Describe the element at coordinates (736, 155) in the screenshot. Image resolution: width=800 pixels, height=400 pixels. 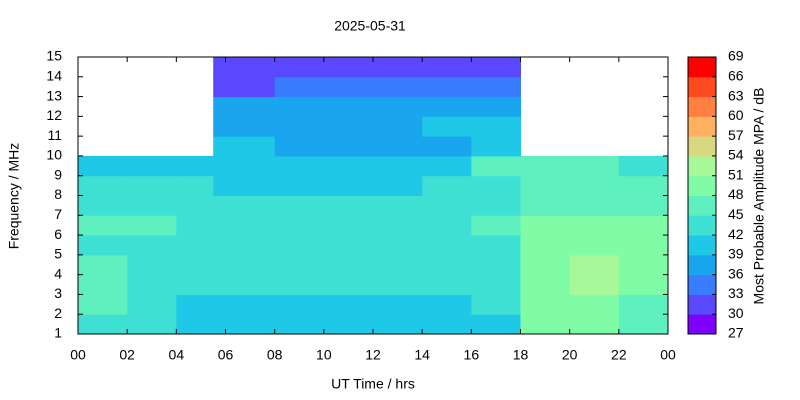
I see `colorbar-tick-label: 54` at that location.